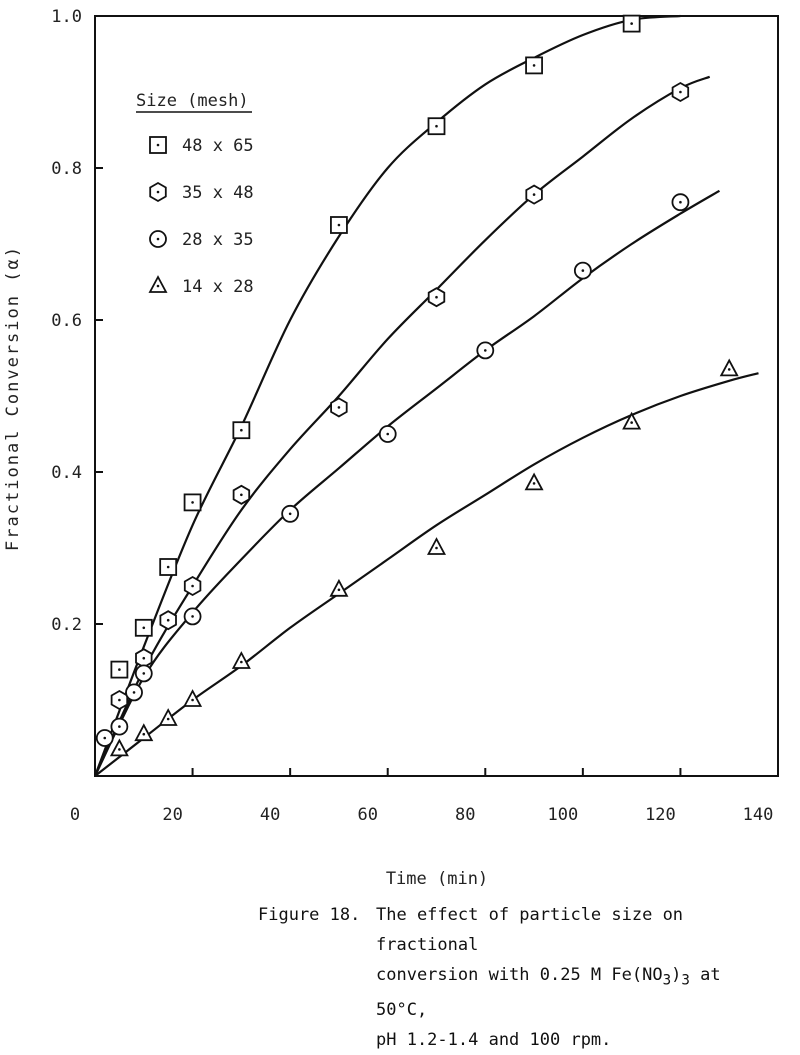 Image resolution: width=800 pixels, height=1055 pixels. Describe the element at coordinates (218, 240) in the screenshot. I see `legend-entry-label: 28 x 35` at that location.